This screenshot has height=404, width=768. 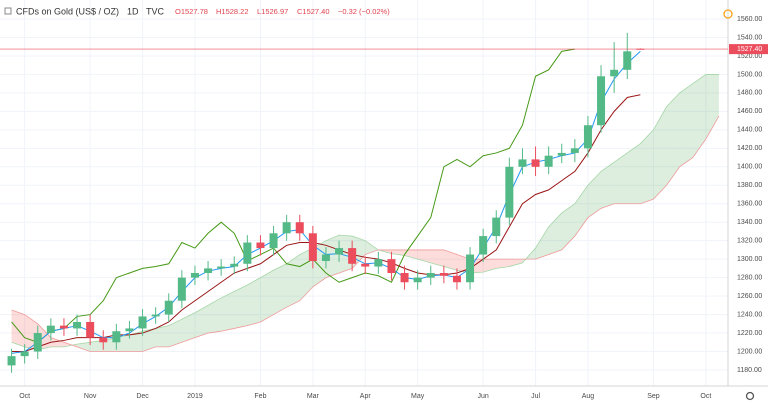 I want to click on y-tick-label: 1300.00, so click(x=749, y=259).